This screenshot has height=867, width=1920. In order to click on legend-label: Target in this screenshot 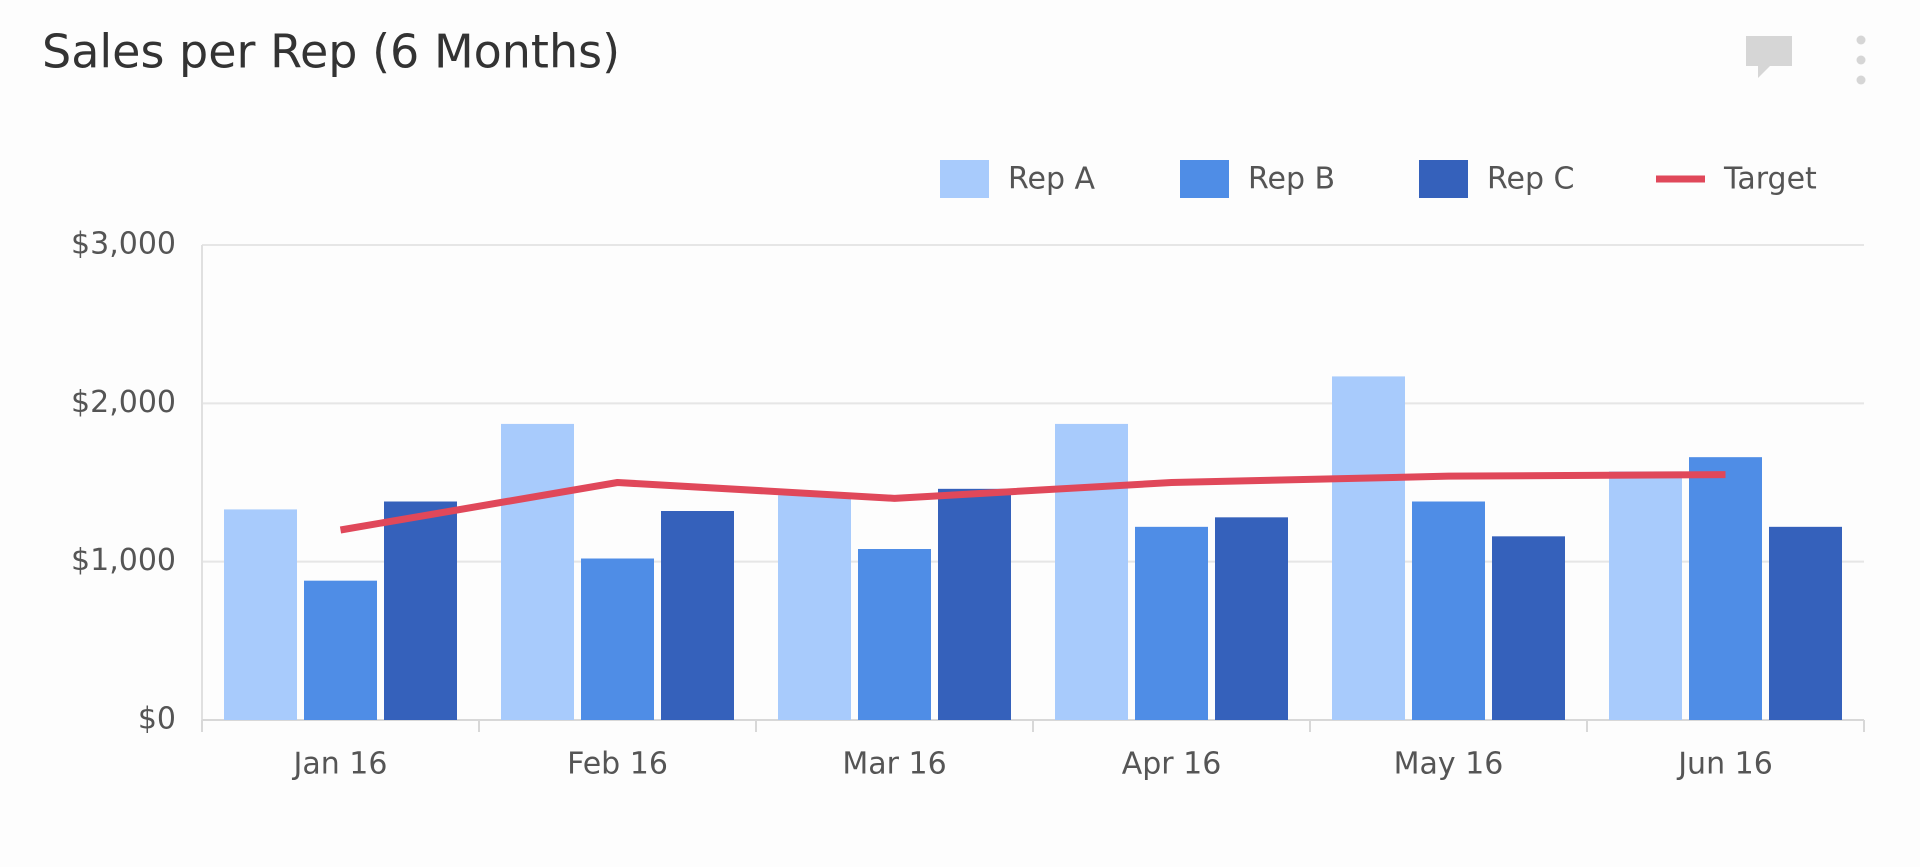, I will do `click(1770, 179)`.